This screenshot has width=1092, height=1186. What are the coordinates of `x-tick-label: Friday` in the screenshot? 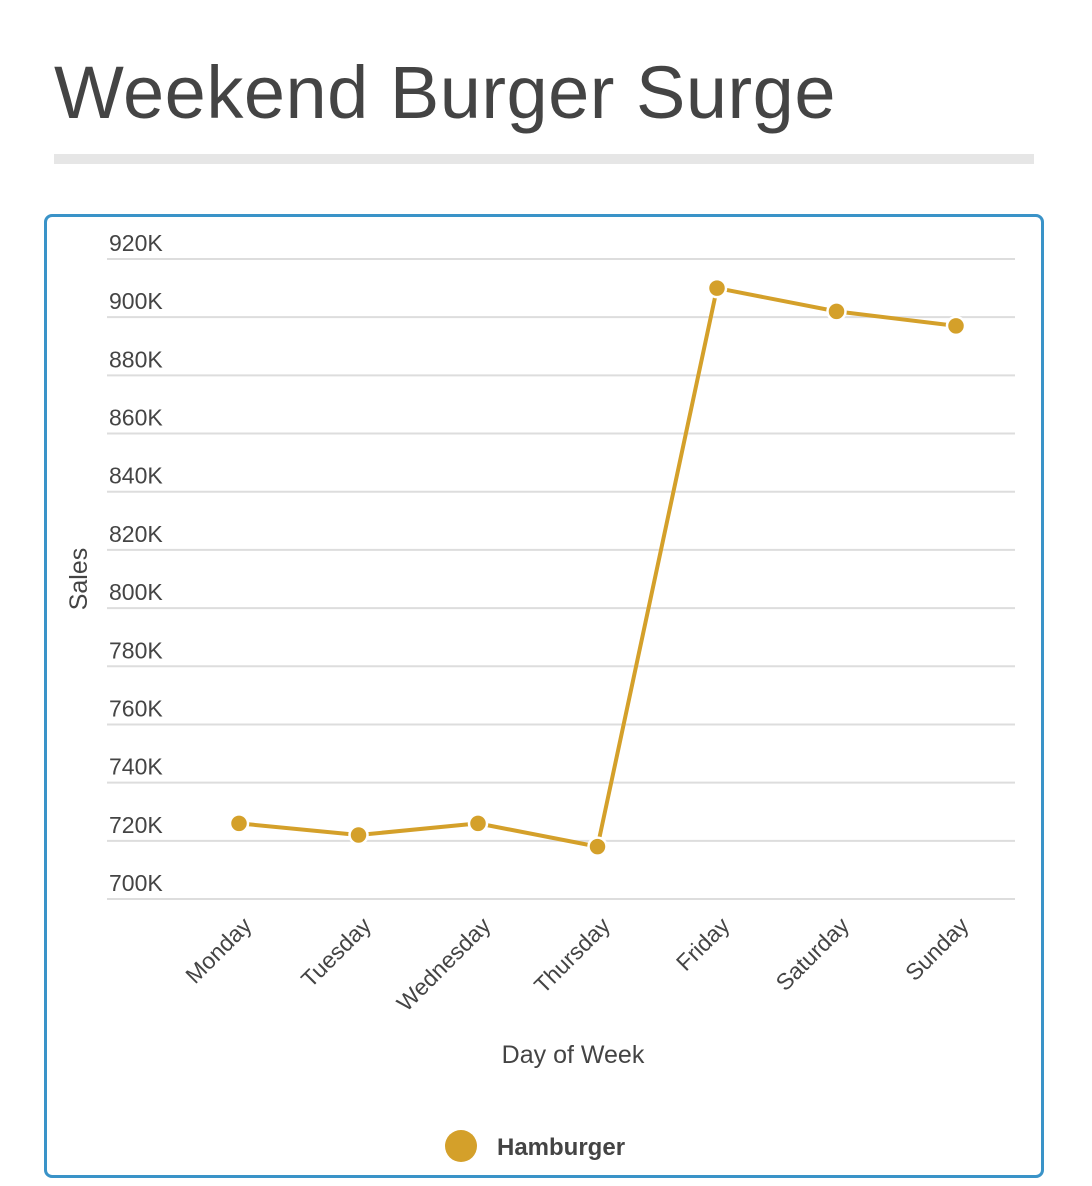 It's located at (703, 944).